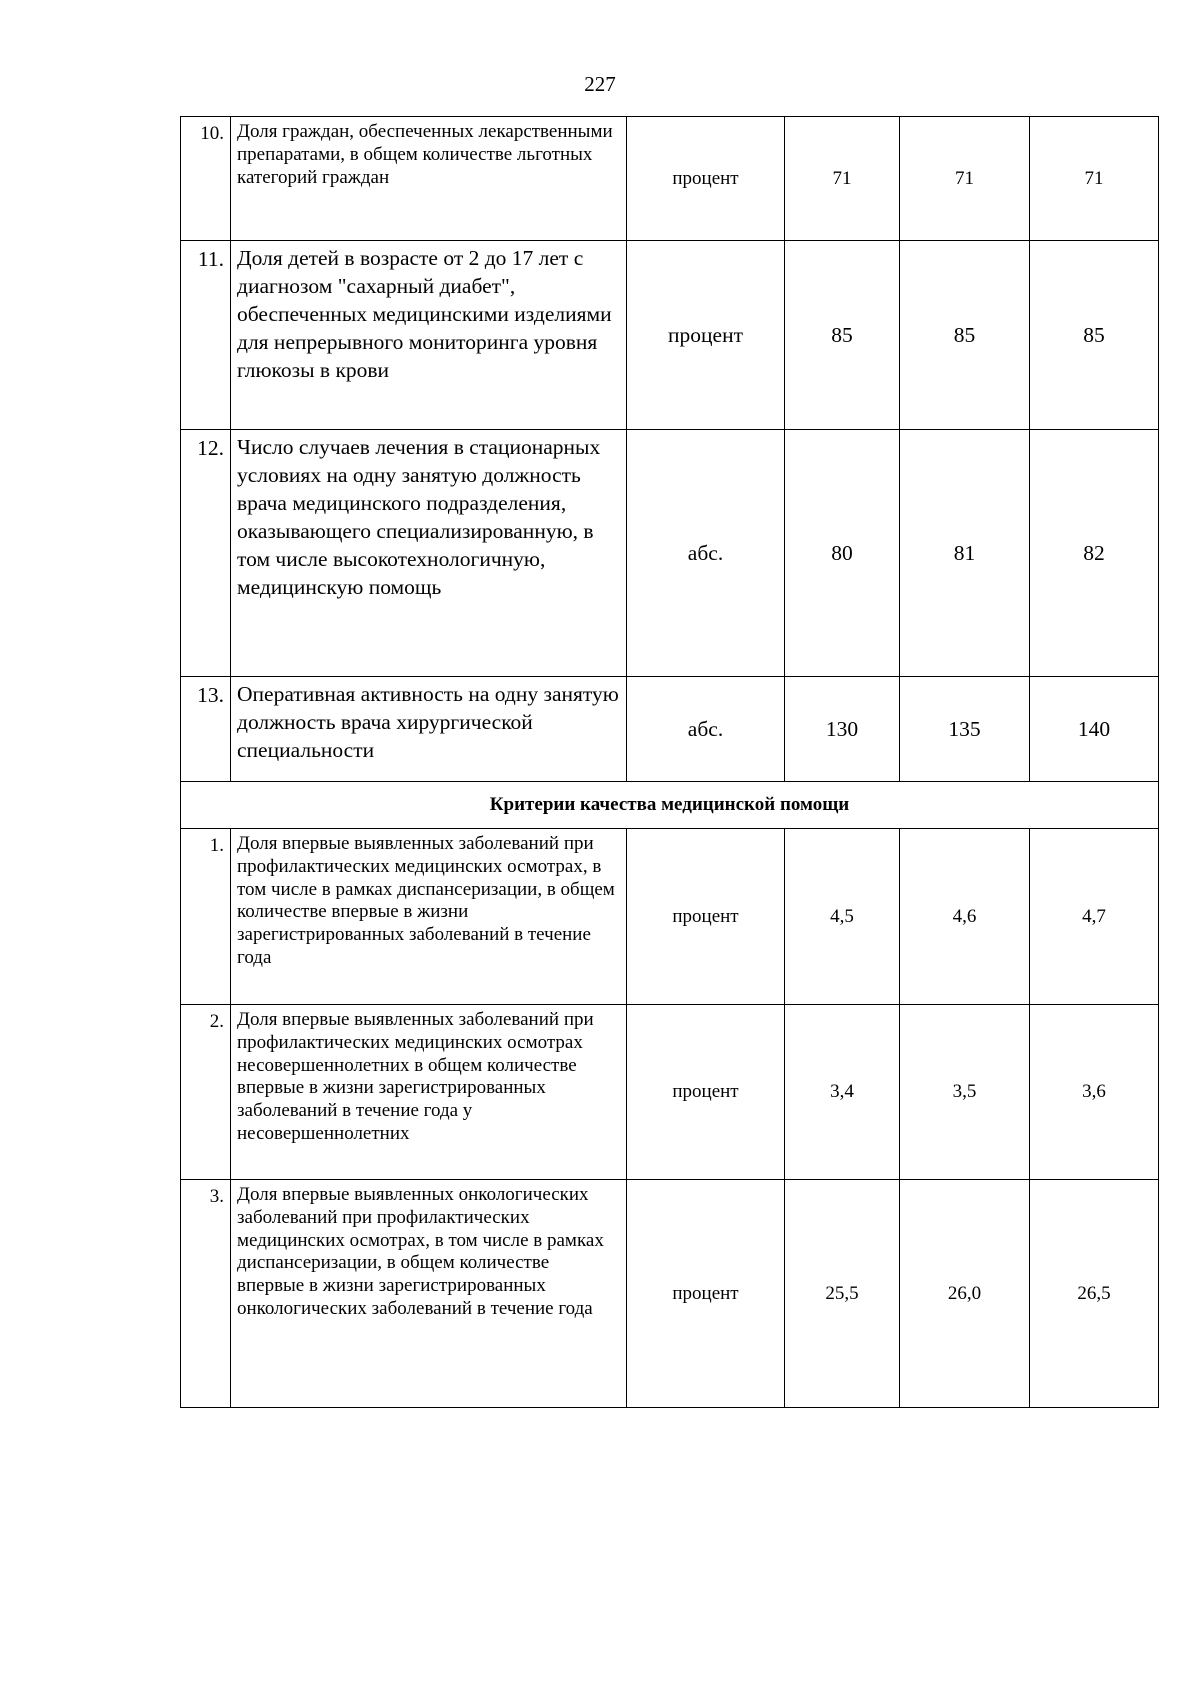 The height and width of the screenshot is (1697, 1200). What do you see at coordinates (205, 1092) in the screenshot?
I see `row-number: 2.` at bounding box center [205, 1092].